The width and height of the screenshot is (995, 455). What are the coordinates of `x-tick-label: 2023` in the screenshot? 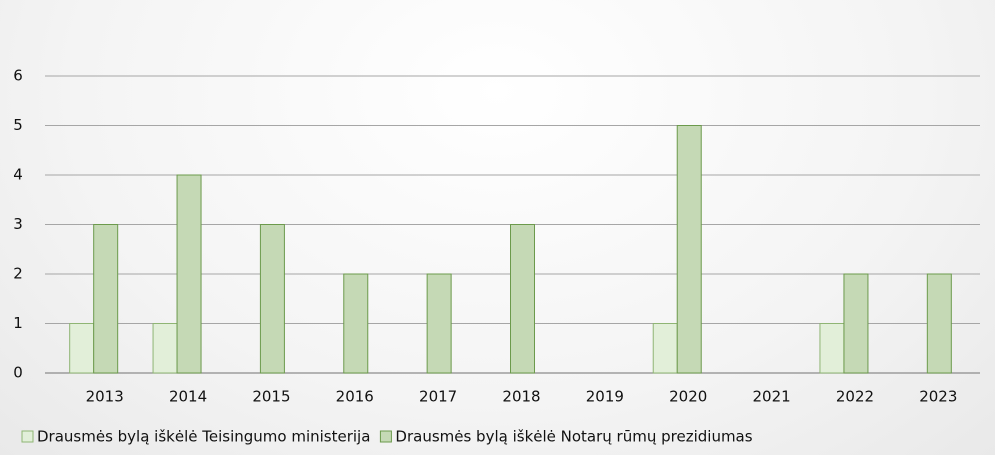 It's located at (938, 397).